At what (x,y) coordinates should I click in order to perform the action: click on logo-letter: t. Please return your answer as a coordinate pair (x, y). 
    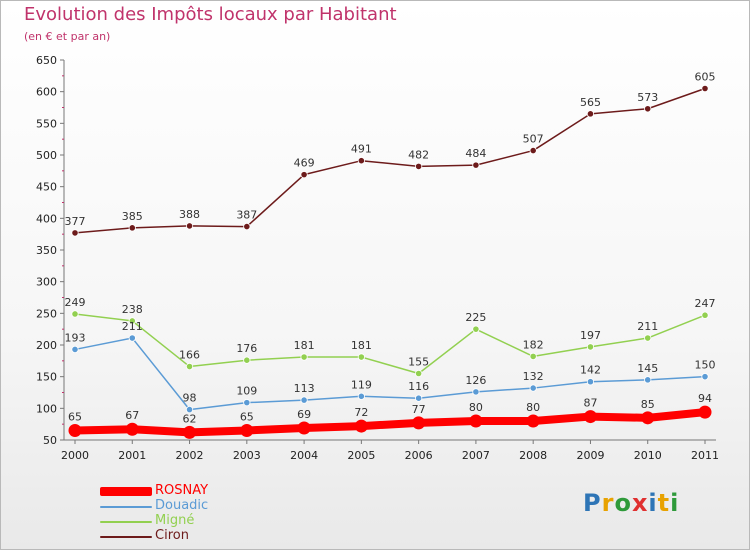
    Looking at the image, I should click on (664, 503).